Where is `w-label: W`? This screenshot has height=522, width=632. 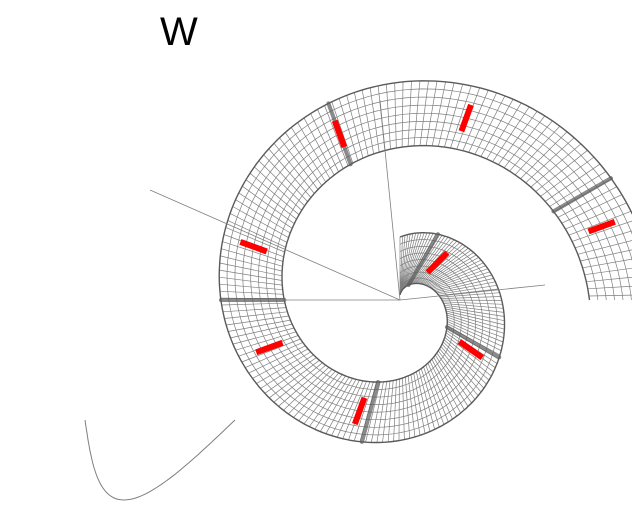
w-label: W is located at coordinates (179, 32).